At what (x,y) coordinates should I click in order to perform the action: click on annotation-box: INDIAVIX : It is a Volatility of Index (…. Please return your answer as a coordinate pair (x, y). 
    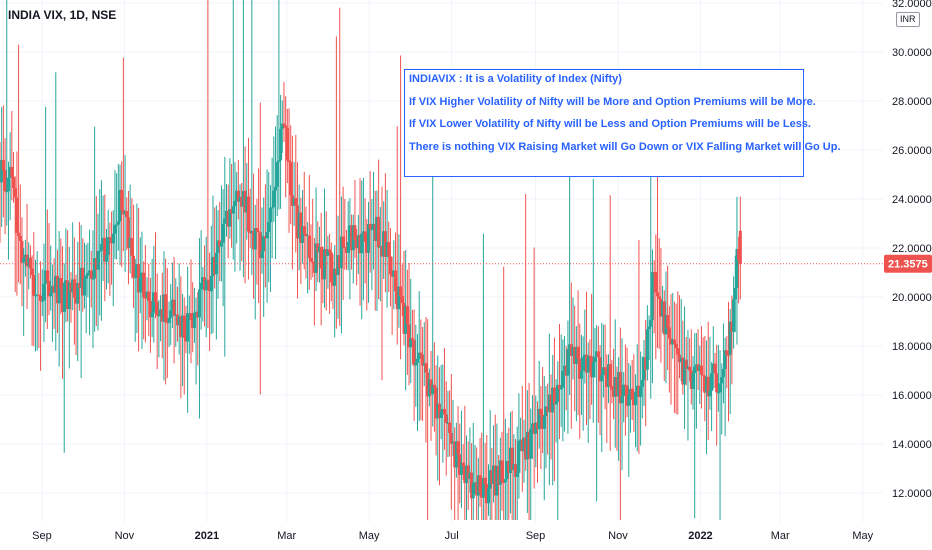
    Looking at the image, I should click on (622, 123).